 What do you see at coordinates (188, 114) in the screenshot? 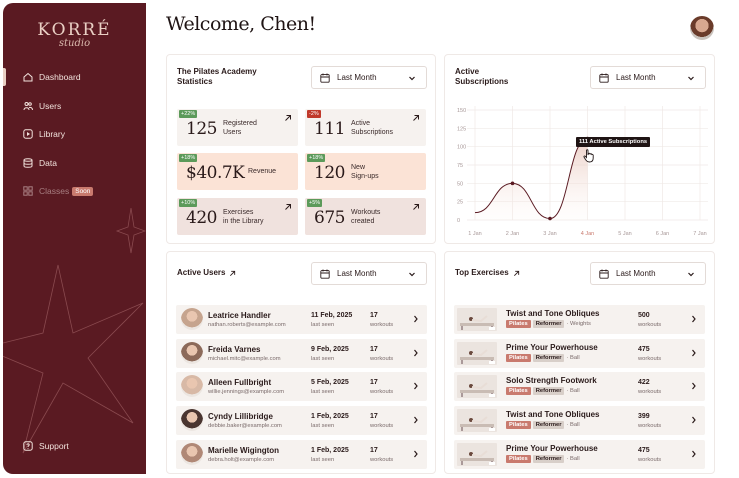
I see `stat-change-badge: +22%` at bounding box center [188, 114].